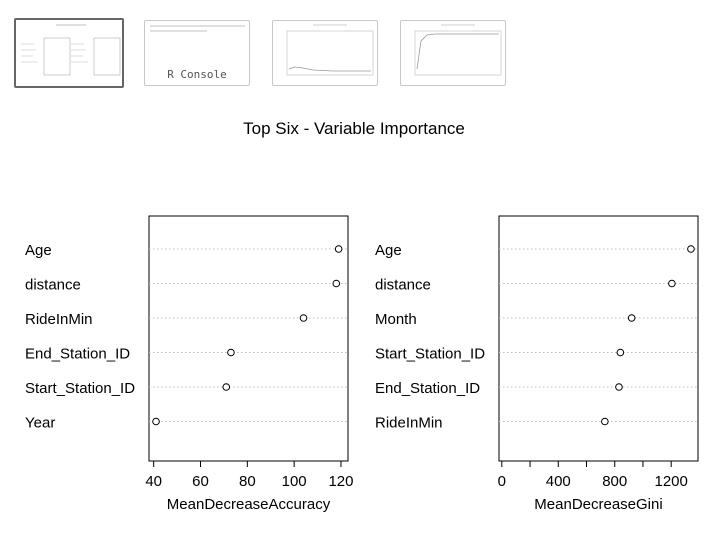 The height and width of the screenshot is (539, 718). I want to click on x-tick-label: 120, so click(340, 481).